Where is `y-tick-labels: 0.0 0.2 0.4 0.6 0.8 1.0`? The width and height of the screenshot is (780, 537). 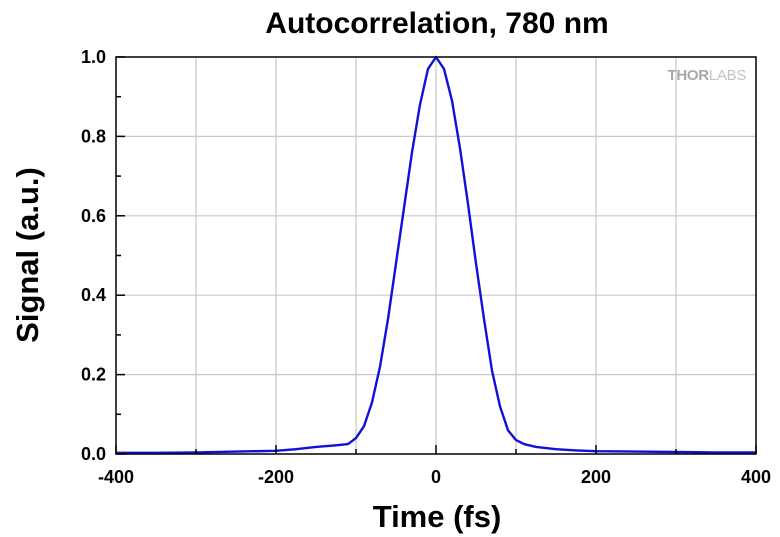
y-tick-labels: 0.0 0.2 0.4 0.6 0.8 1.0 is located at coordinates (93, 255).